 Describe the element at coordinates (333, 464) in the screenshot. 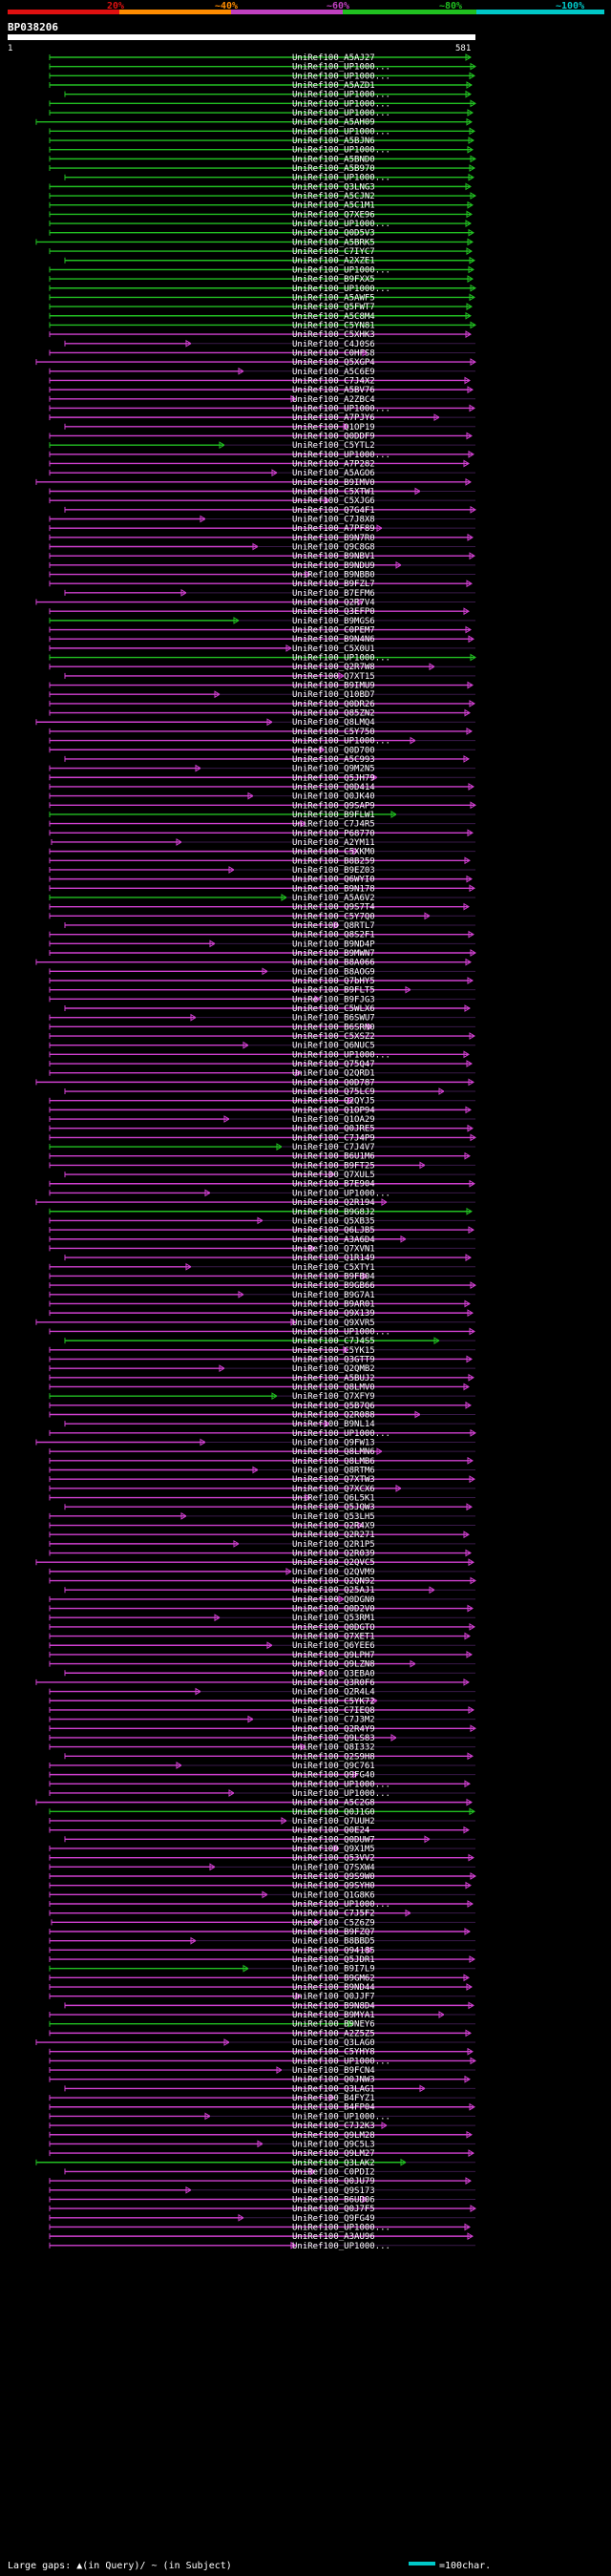

I see `hit-label: UniRef100_A7P282` at that location.